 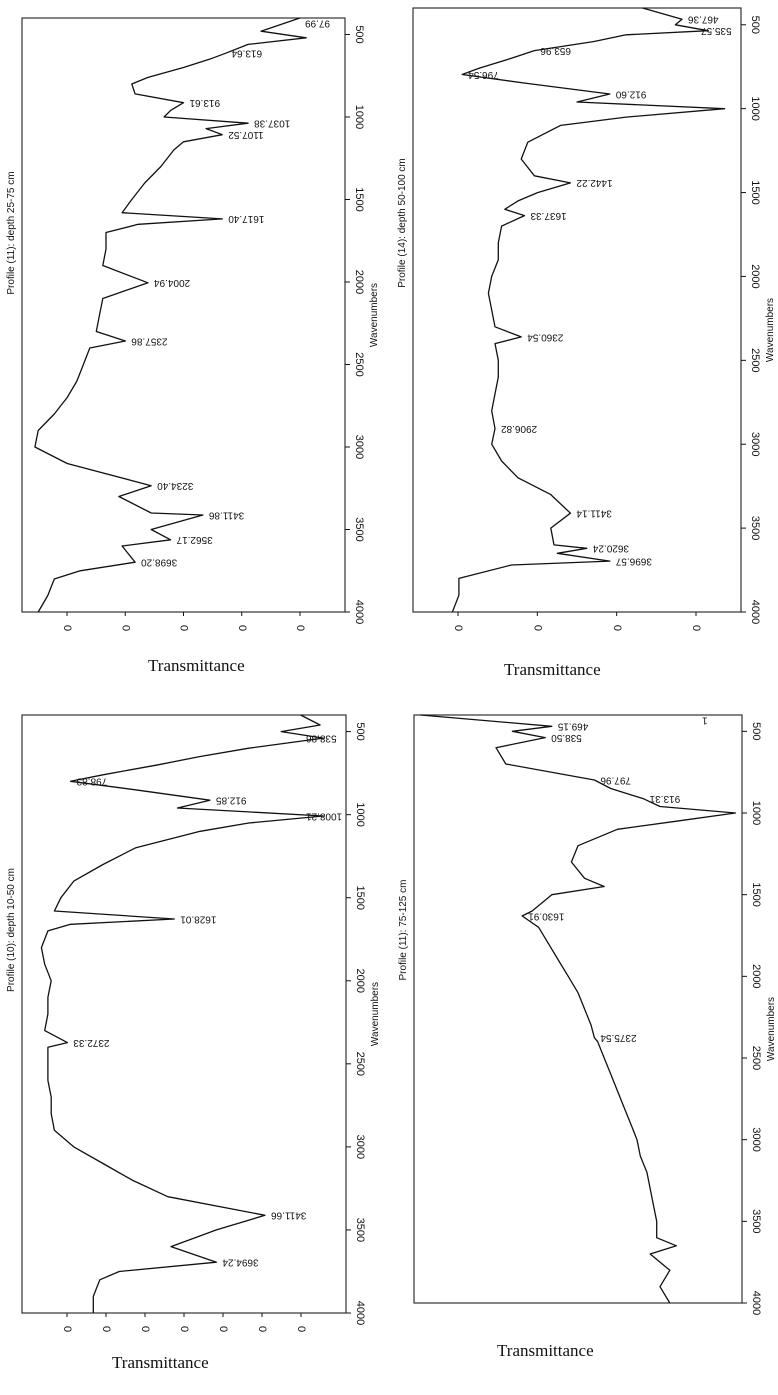 I want to click on peak-label: 3411.14, so click(x=594, y=513).